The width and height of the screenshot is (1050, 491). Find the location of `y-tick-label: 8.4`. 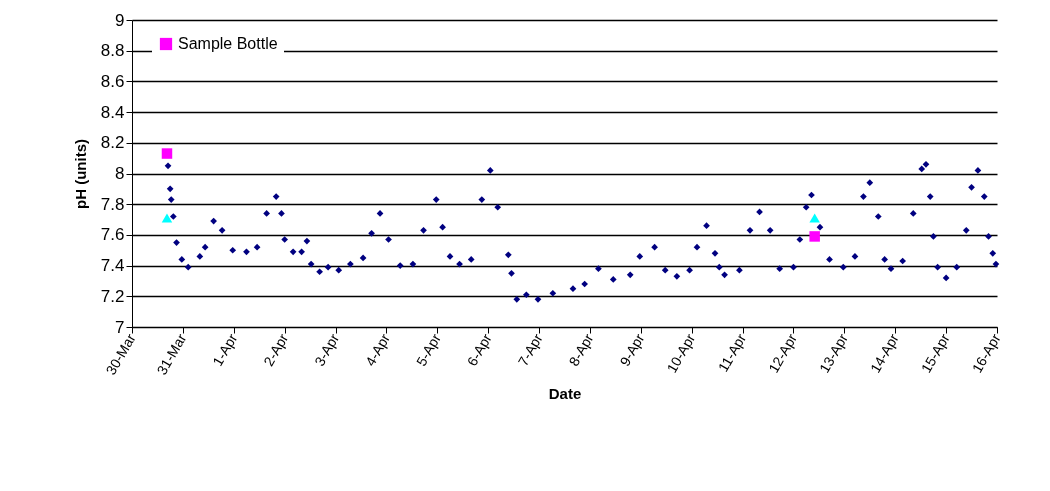

y-tick-label: 8.4 is located at coordinates (112, 112).